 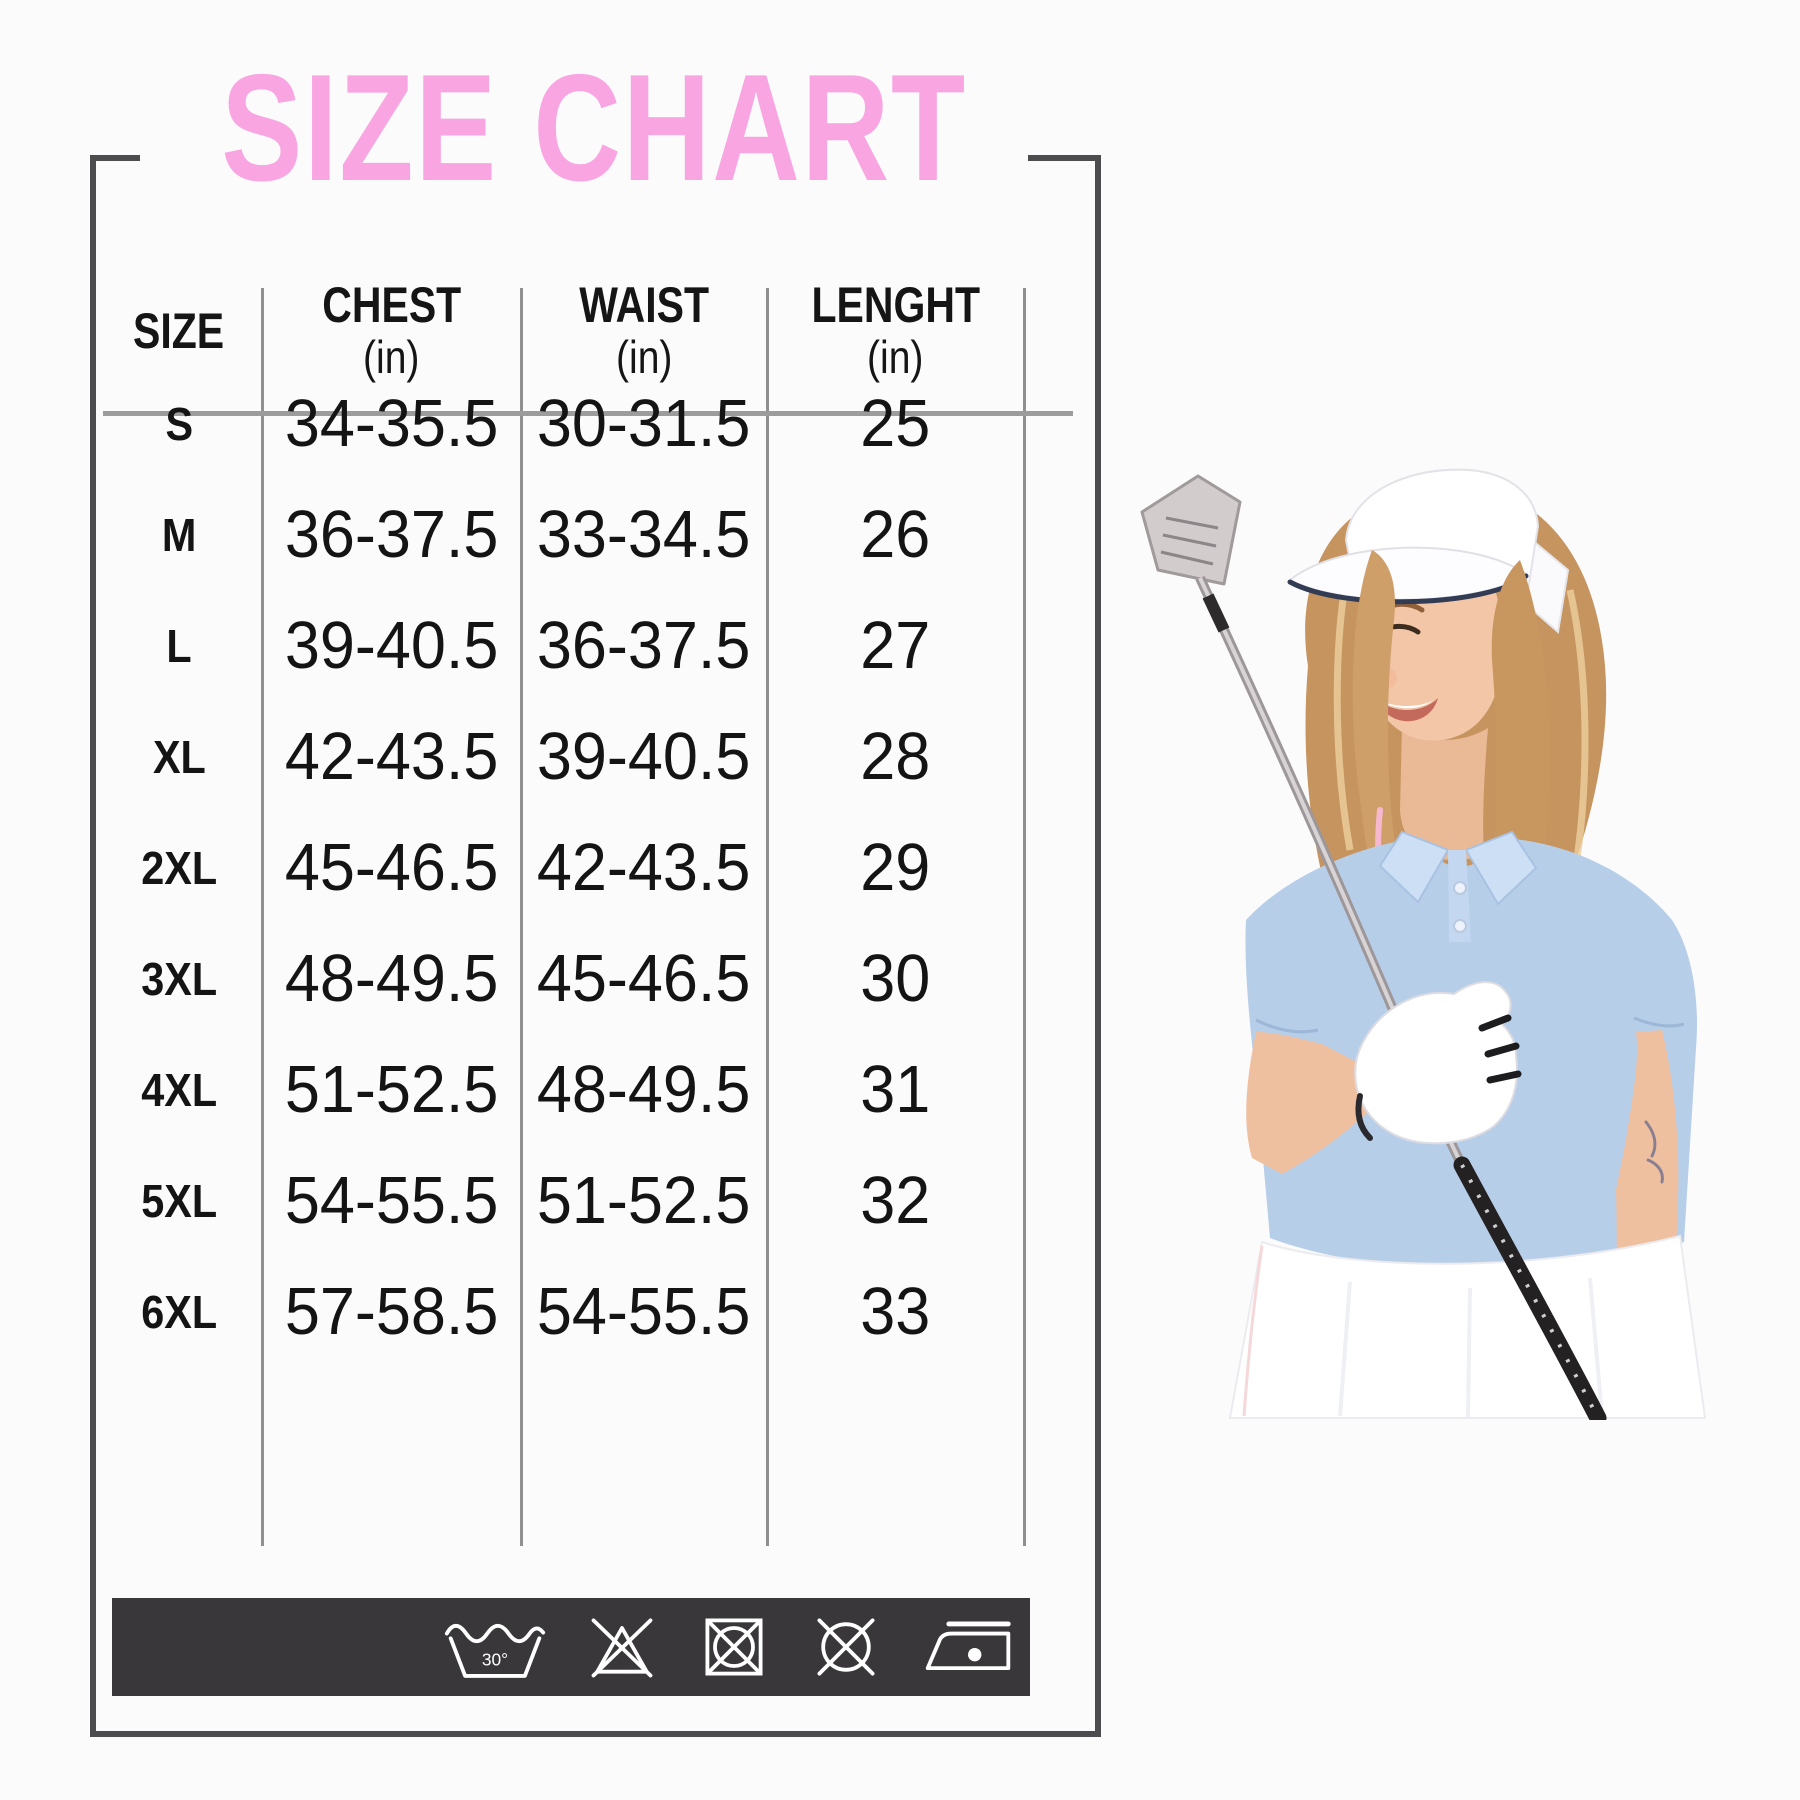 What do you see at coordinates (179, 978) in the screenshot?
I see `table-cell-size: 3XL` at bounding box center [179, 978].